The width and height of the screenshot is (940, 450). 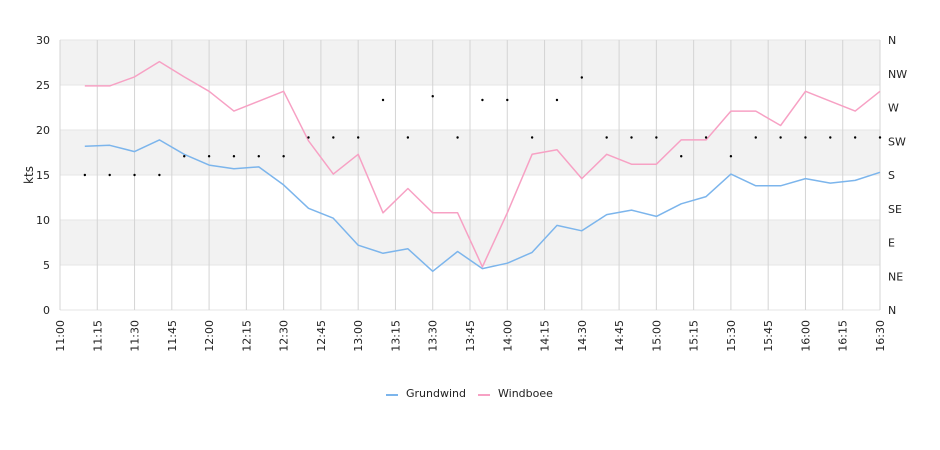 I want to click on y-tick-label: 20, so click(x=43, y=130).